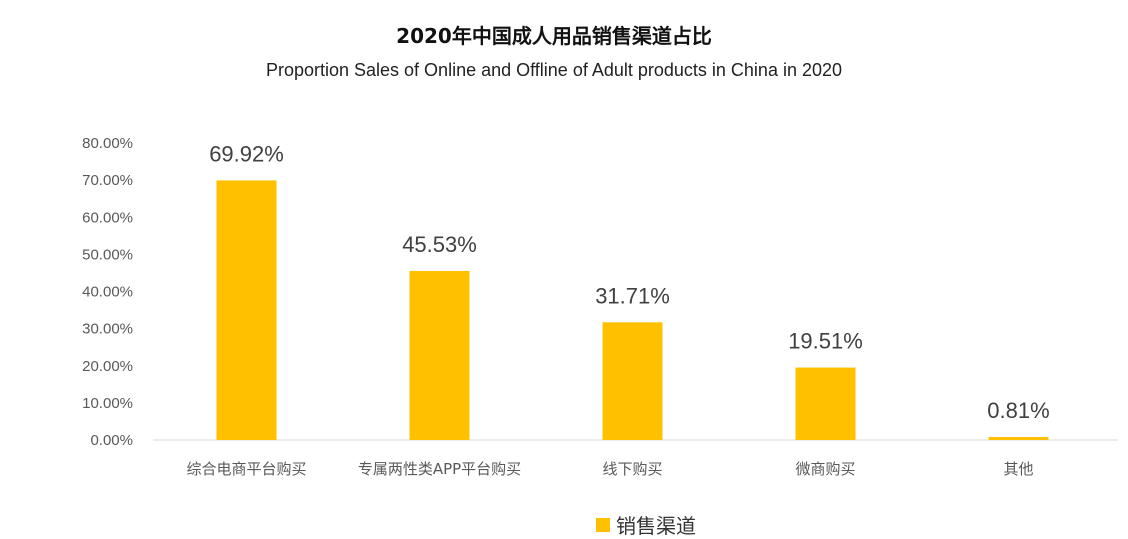  Describe the element at coordinates (107, 366) in the screenshot. I see `y-tick-label: 20.00%` at that location.